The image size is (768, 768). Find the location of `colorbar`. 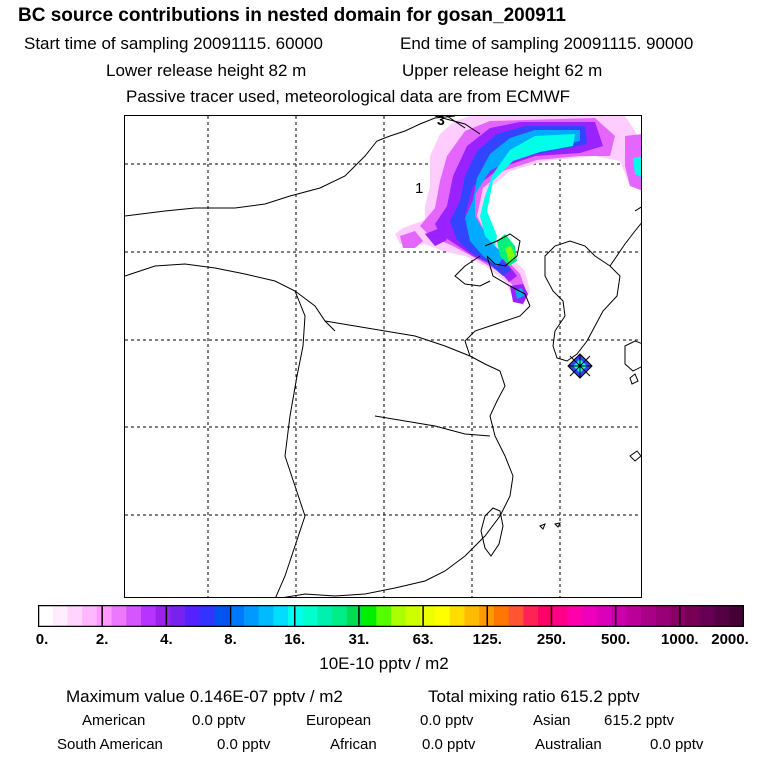

colorbar is located at coordinates (391, 616).